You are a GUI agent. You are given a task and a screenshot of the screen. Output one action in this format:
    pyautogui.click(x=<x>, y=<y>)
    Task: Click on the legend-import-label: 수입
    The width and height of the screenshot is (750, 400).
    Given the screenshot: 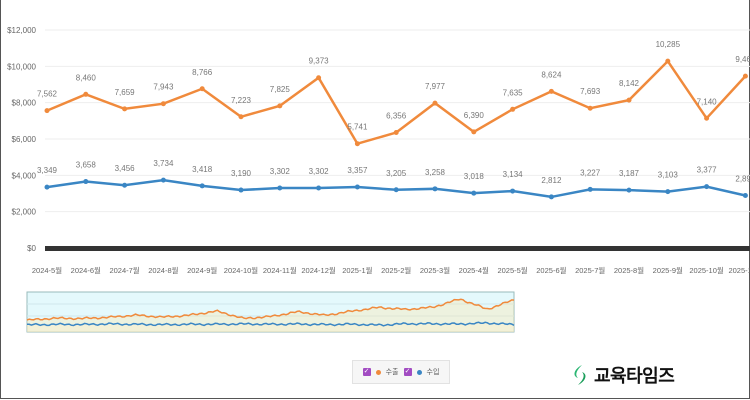 What is the action you would take?
    pyautogui.click(x=433, y=372)
    